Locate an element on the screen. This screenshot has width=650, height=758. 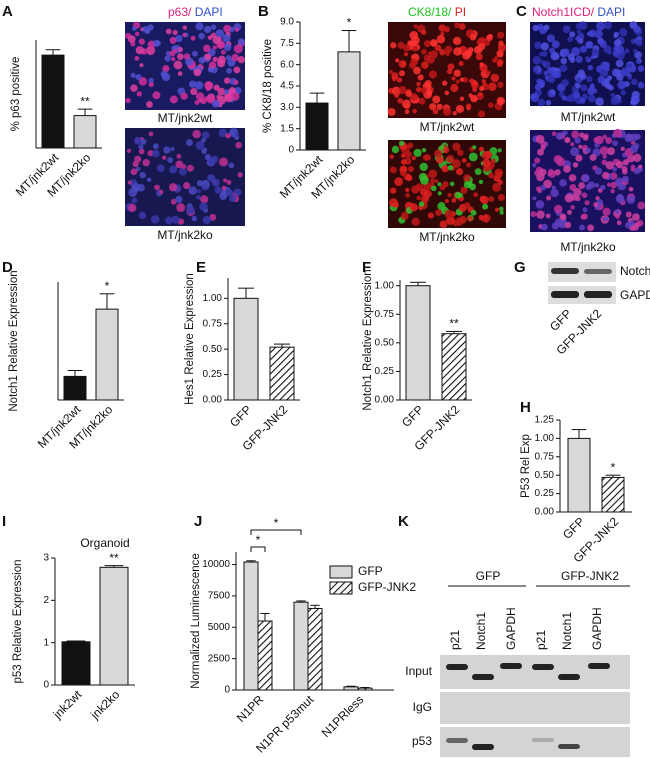
group-label: GFP is located at coordinates (488, 576).